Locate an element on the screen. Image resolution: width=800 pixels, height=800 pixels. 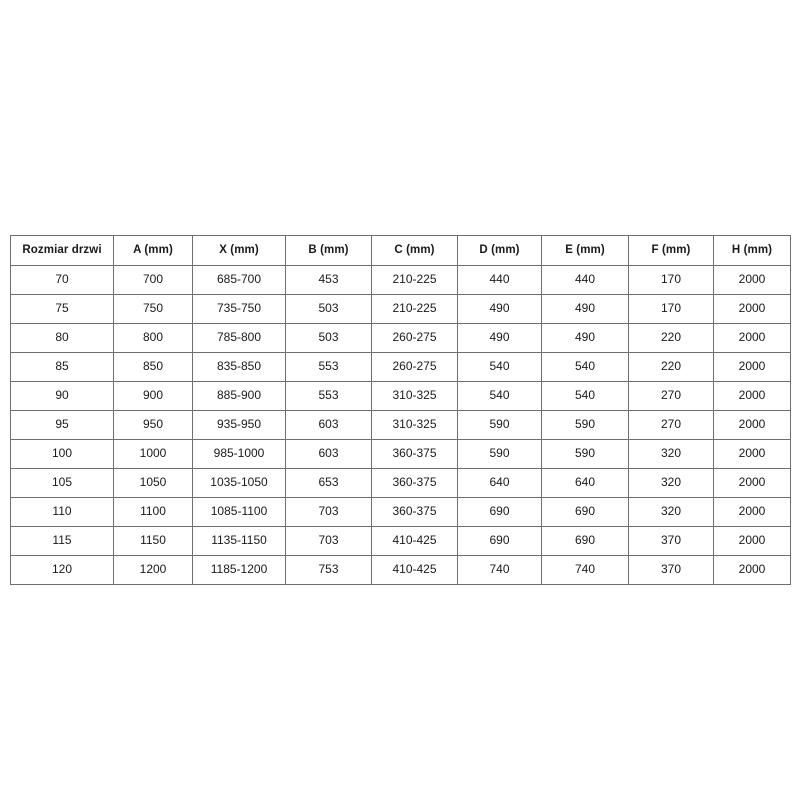
table-cell: 310-325 is located at coordinates (414, 396).